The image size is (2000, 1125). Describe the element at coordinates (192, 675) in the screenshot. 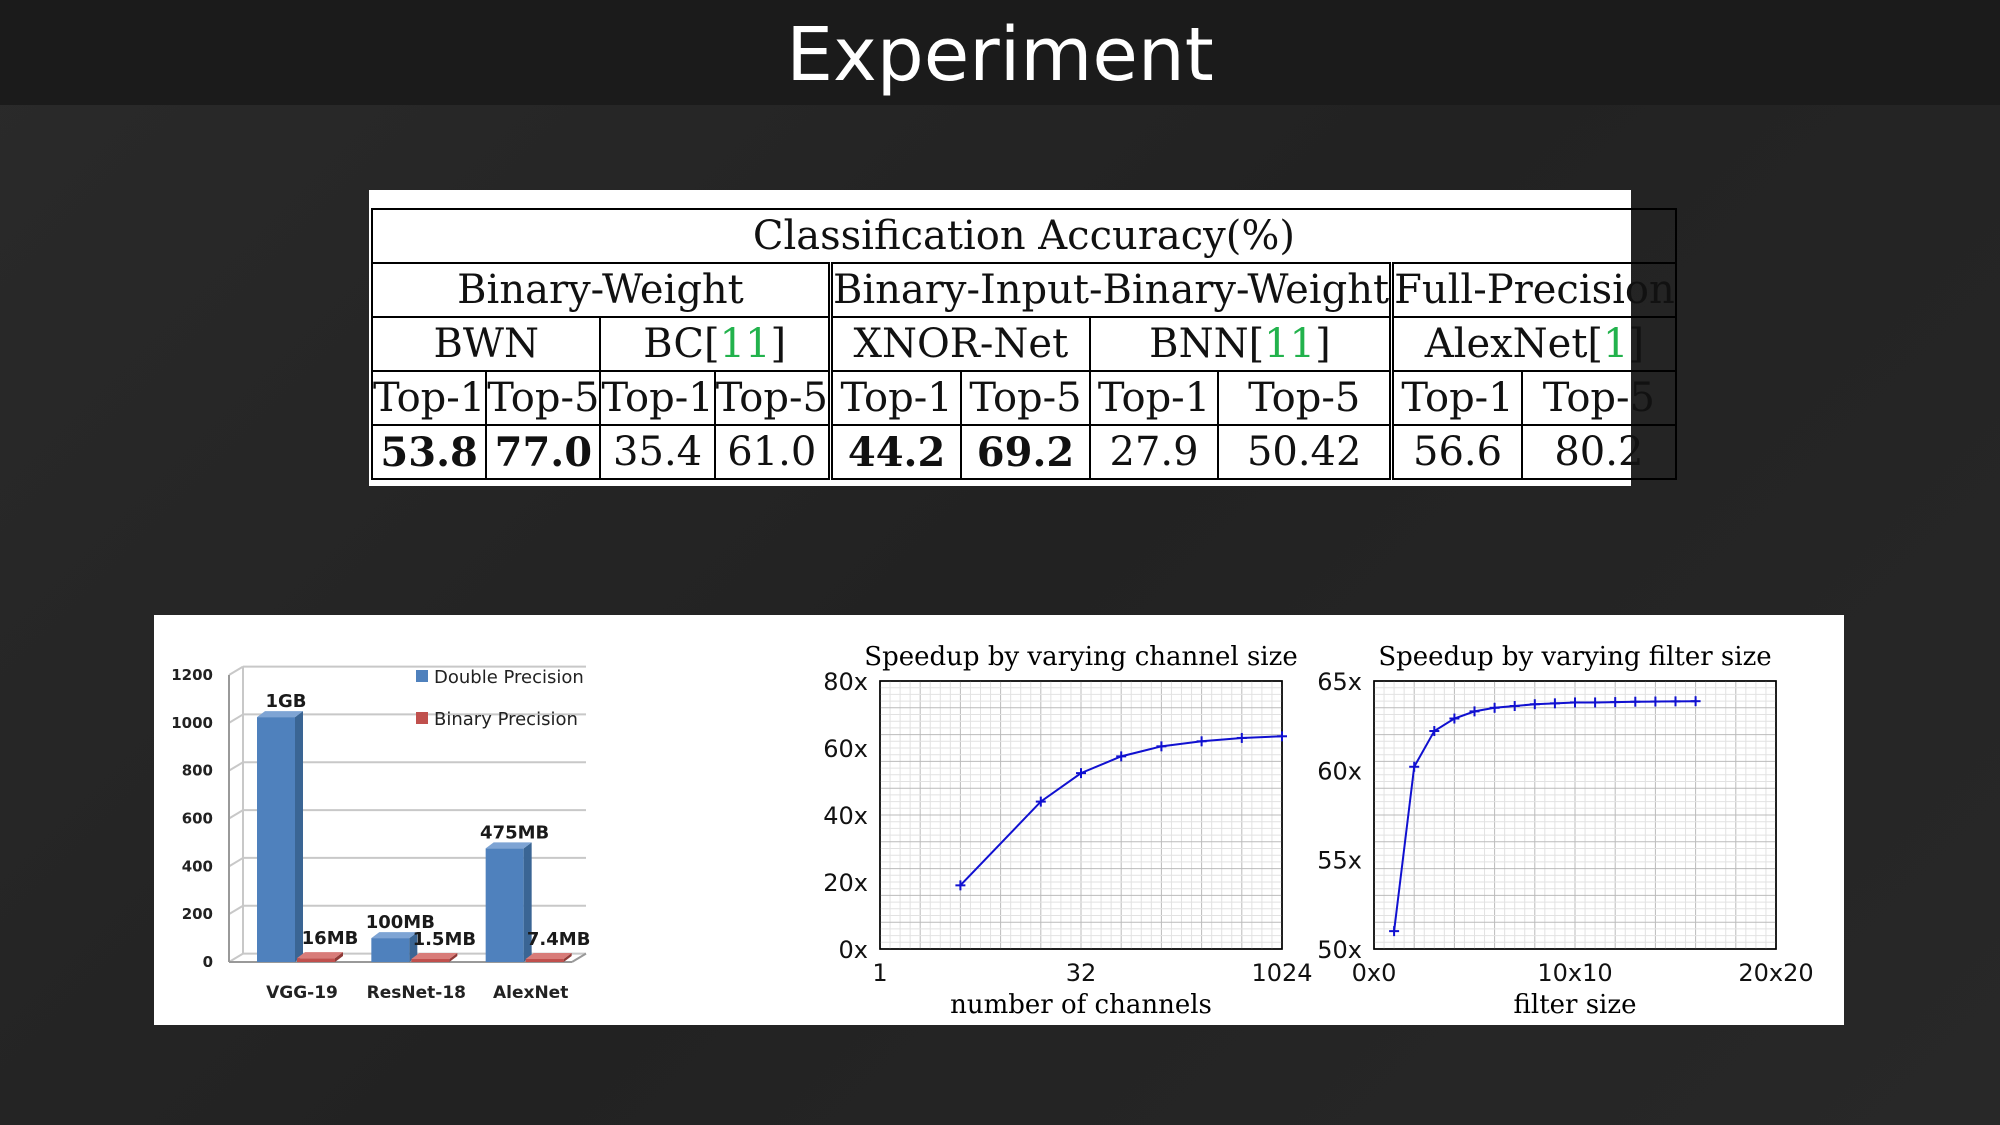

I see `y-tick-label: 1200` at that location.